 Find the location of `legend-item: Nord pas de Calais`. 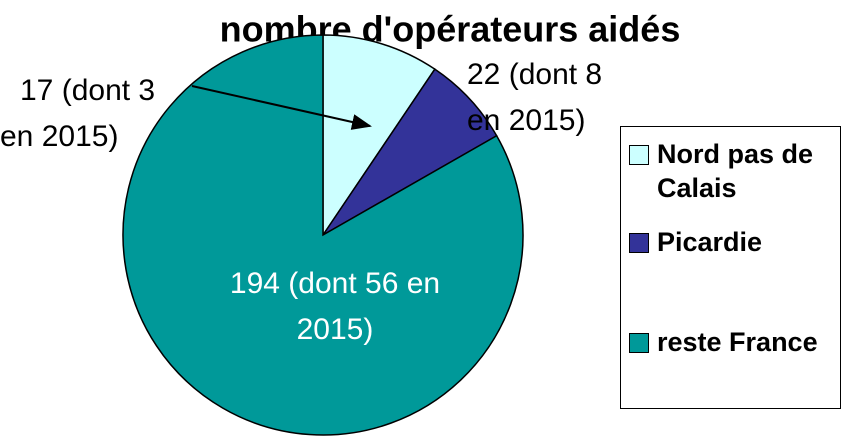

legend-item: Nord pas de Calais is located at coordinates (734, 171).